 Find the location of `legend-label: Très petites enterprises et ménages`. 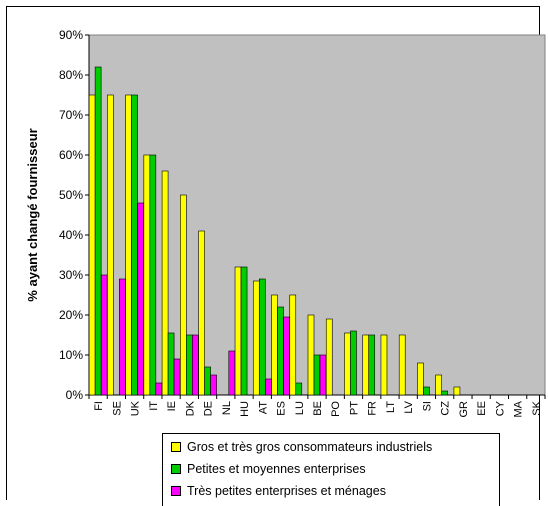

legend-label: Très petites enterprises et ménages is located at coordinates (286, 491).